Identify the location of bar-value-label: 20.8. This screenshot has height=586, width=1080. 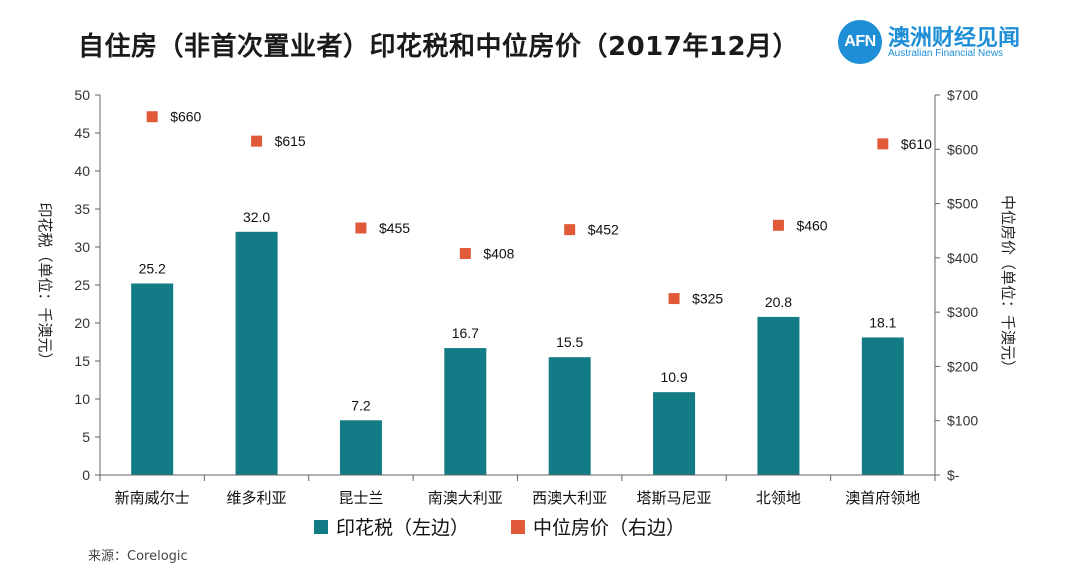
(778, 302).